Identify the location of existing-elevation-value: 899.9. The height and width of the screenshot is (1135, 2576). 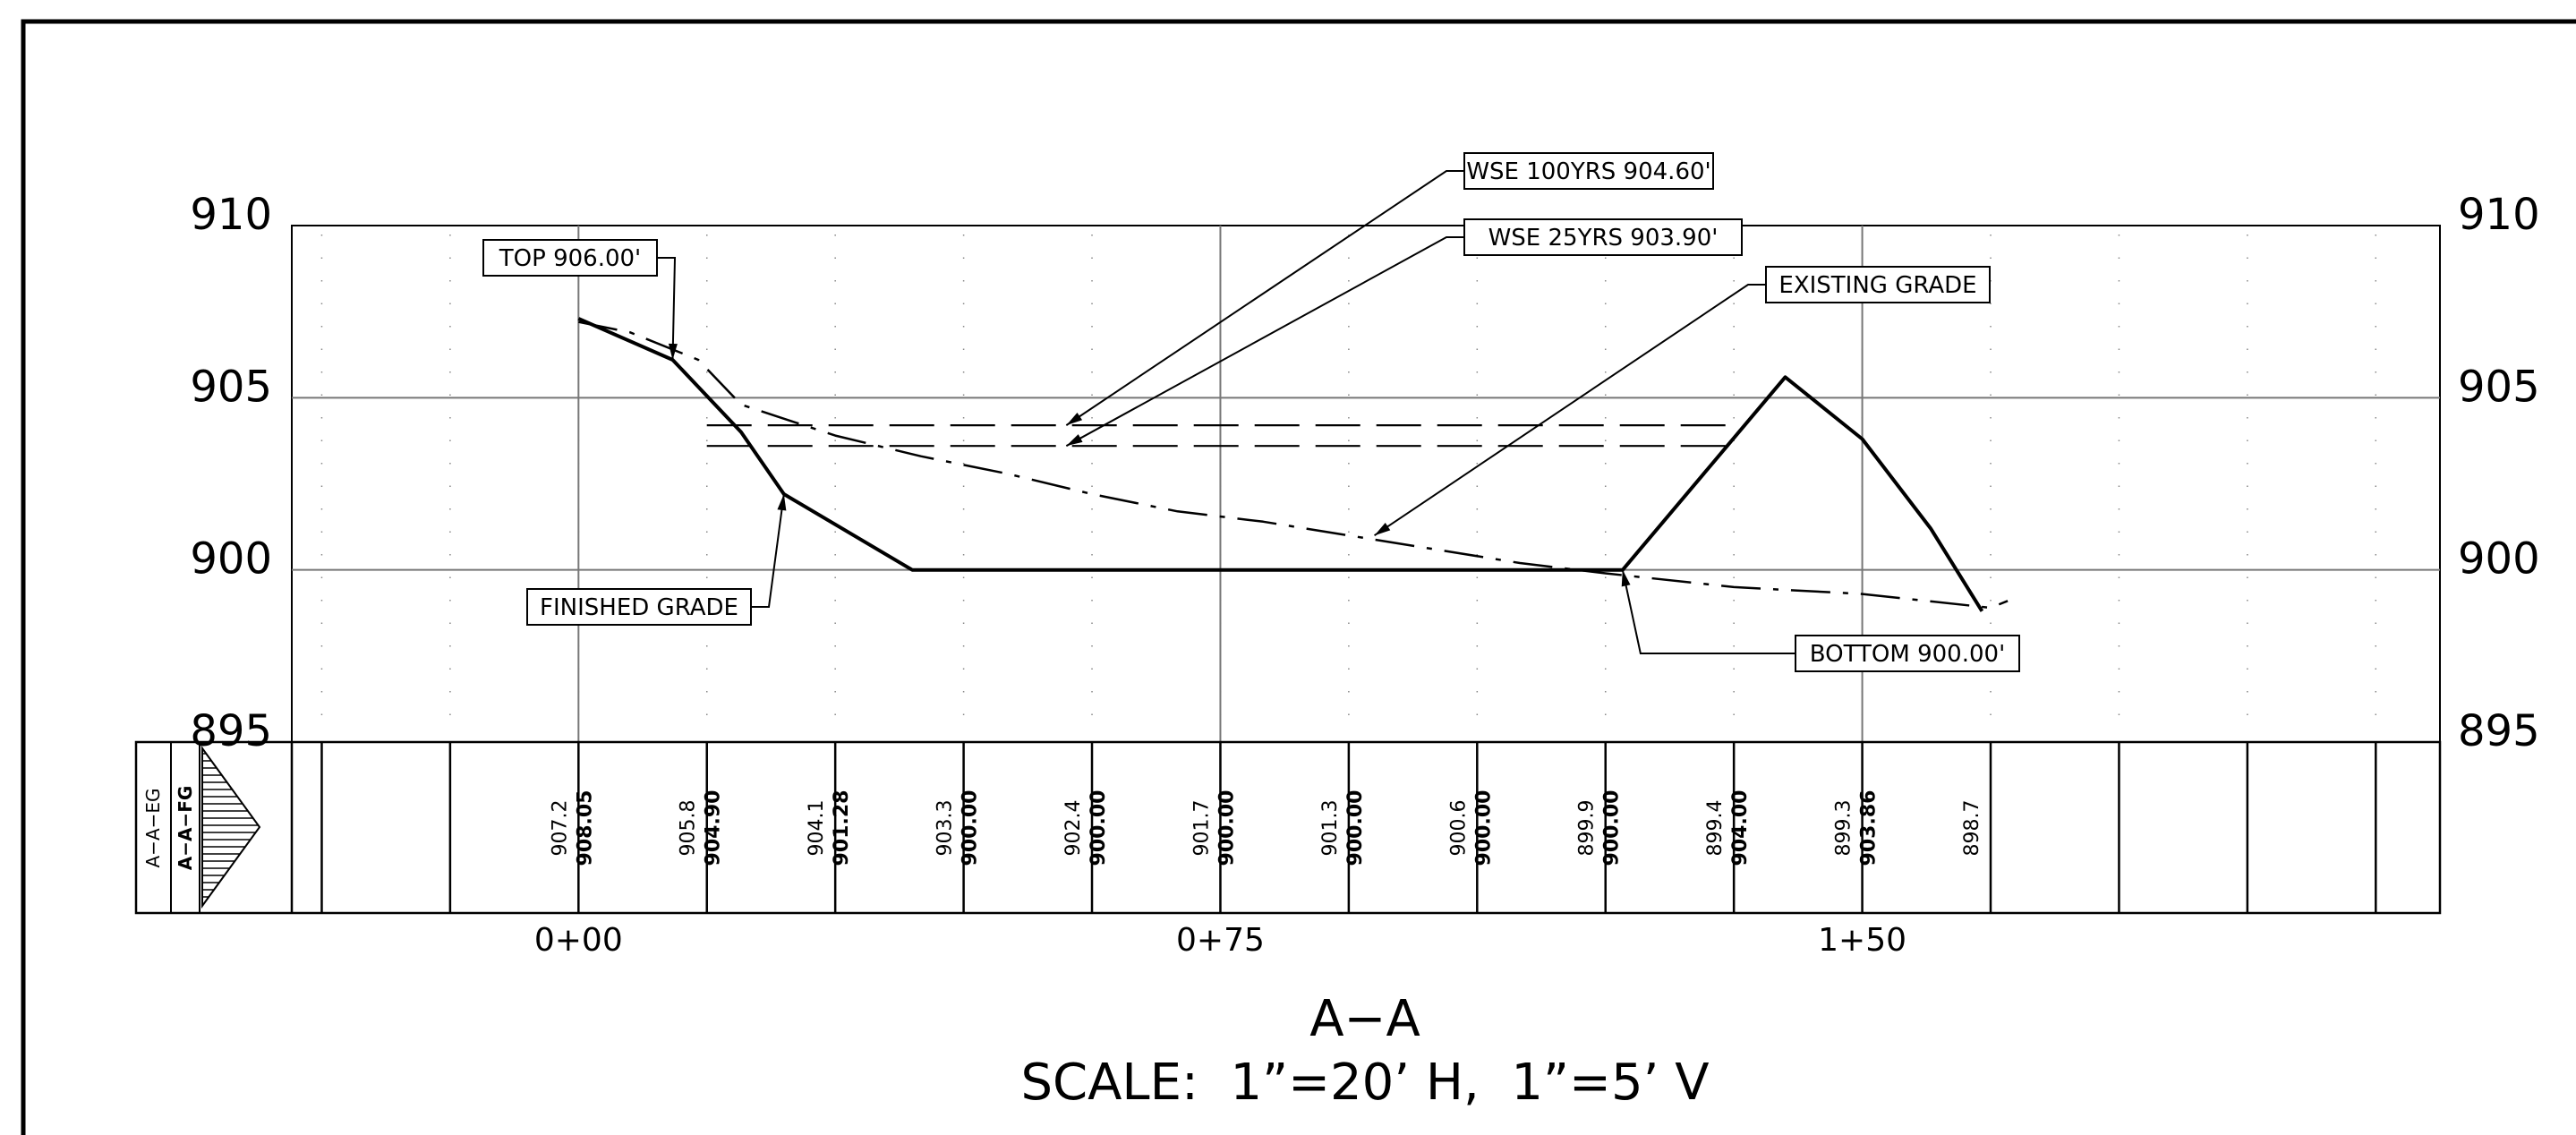
(1587, 828).